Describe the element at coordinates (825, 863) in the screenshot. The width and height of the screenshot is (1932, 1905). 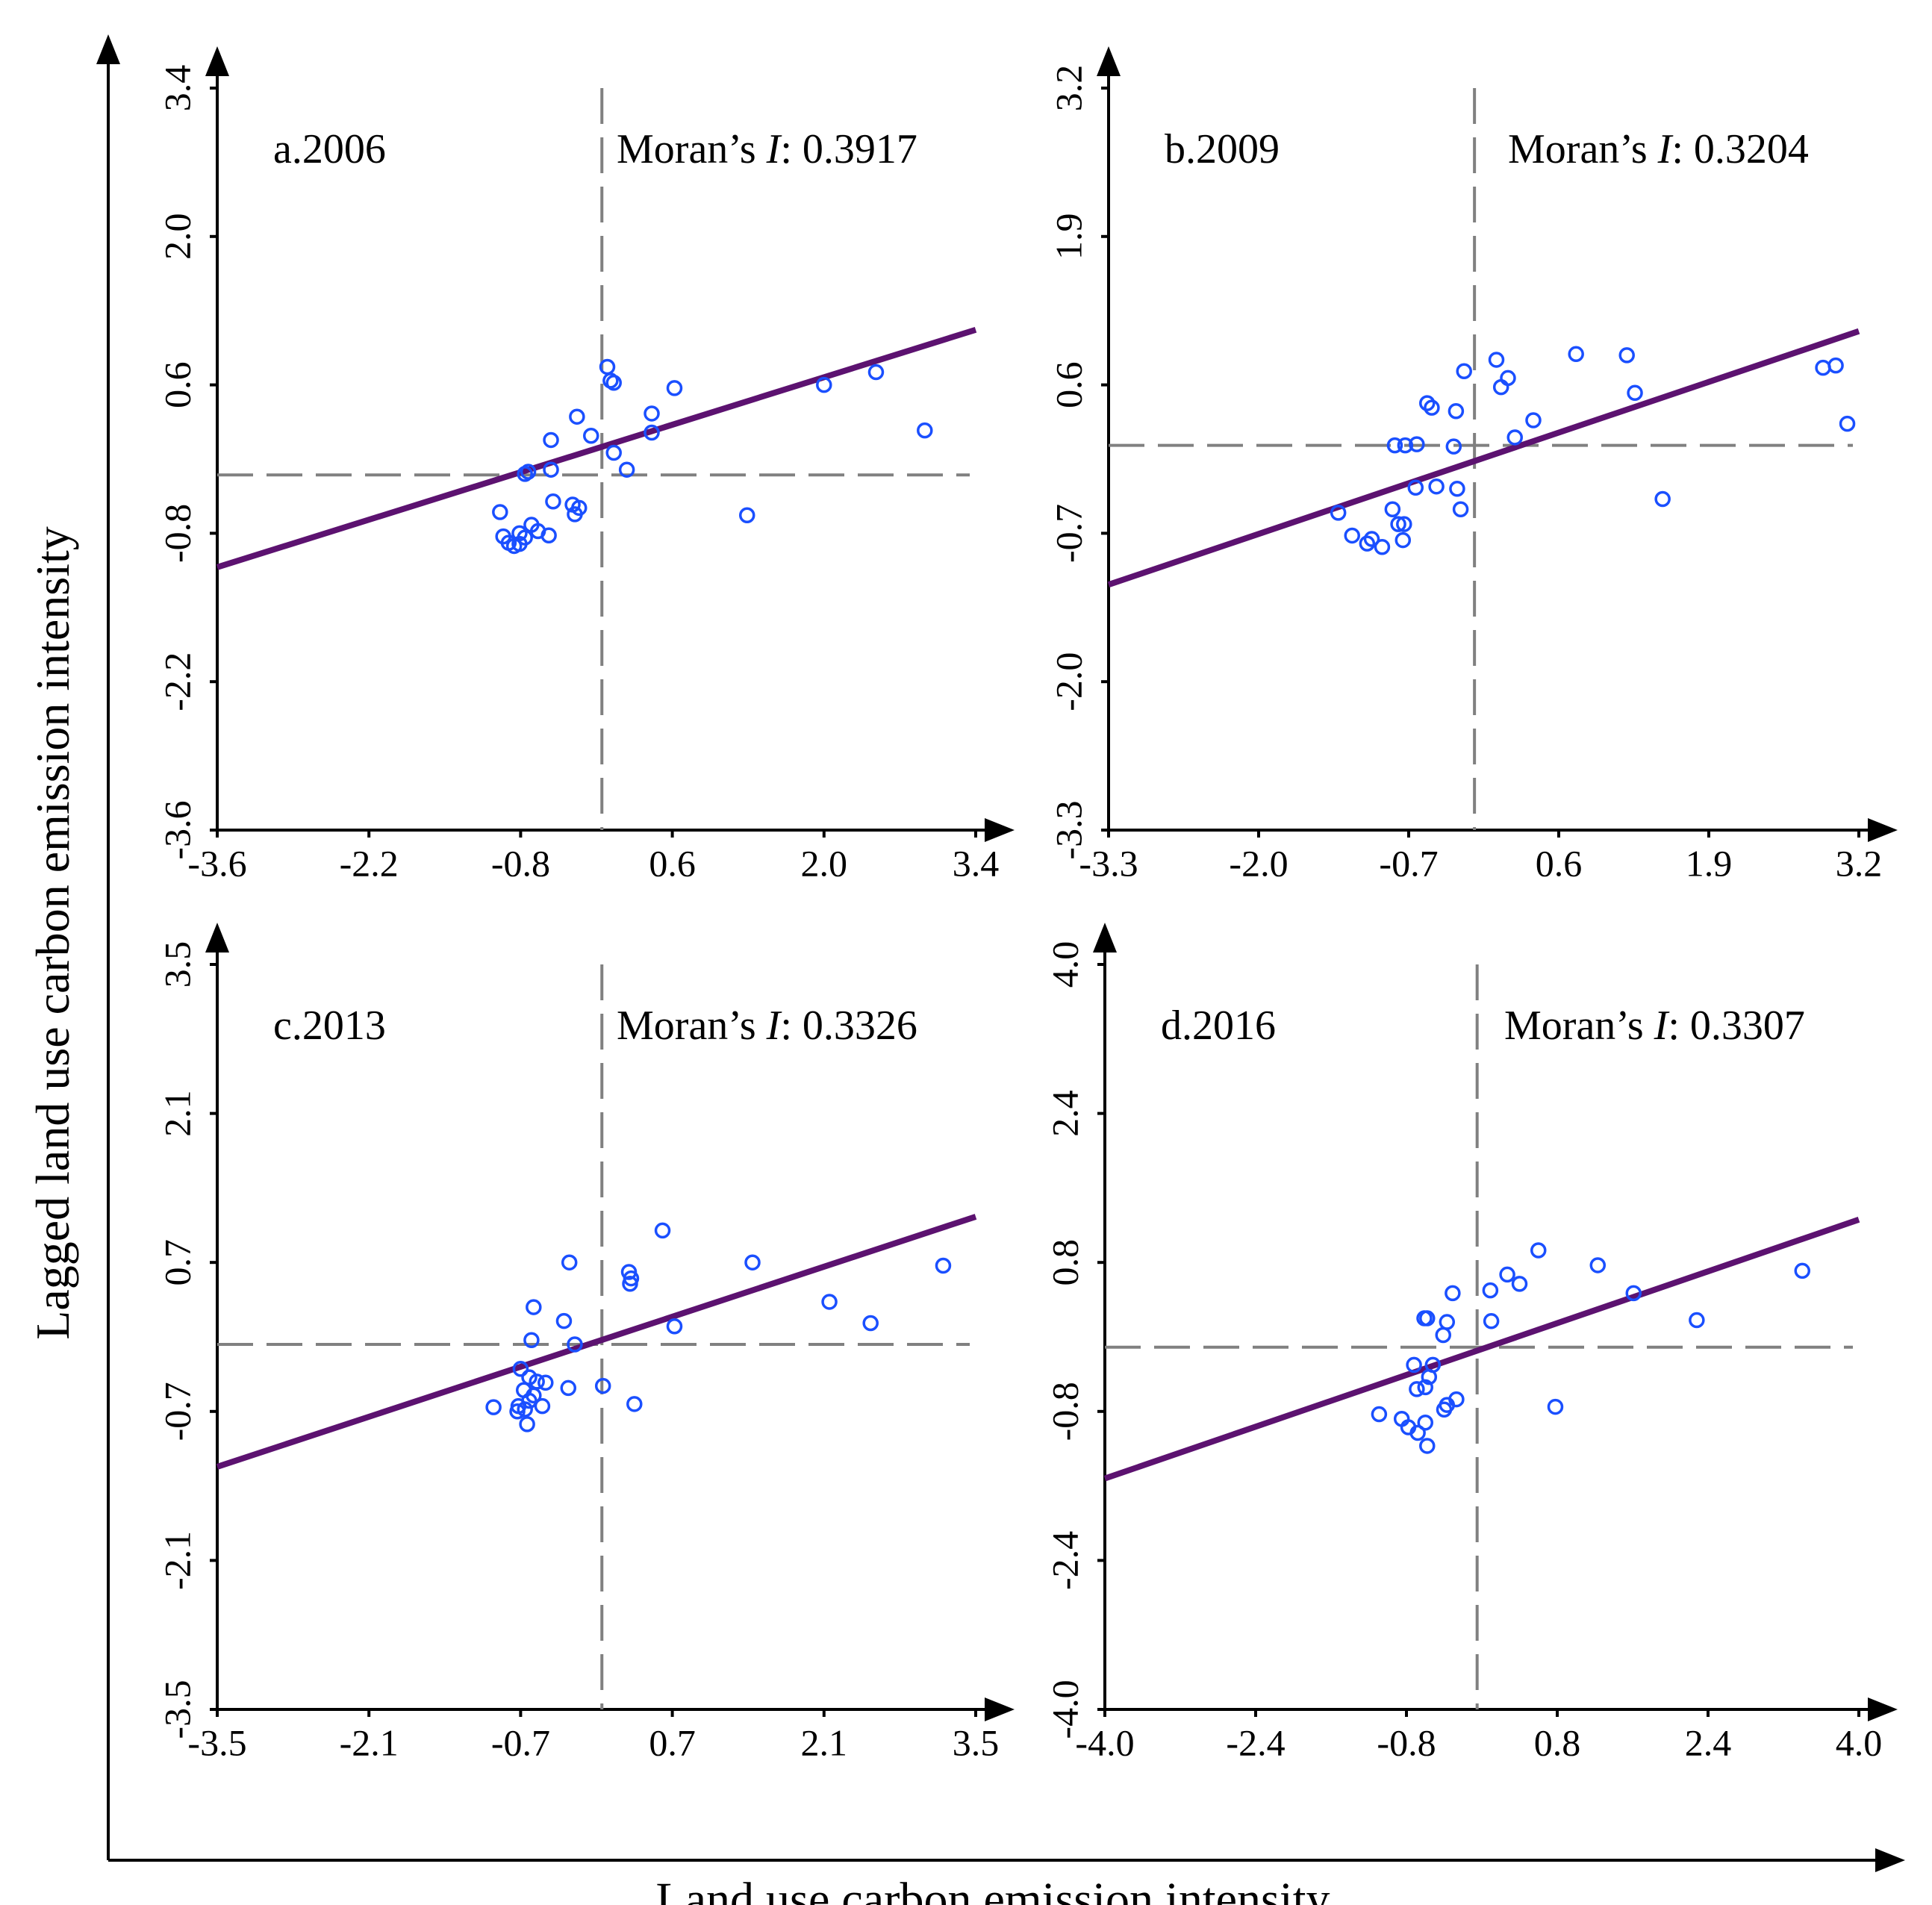
I see `x-tick-label: 2.0` at that location.